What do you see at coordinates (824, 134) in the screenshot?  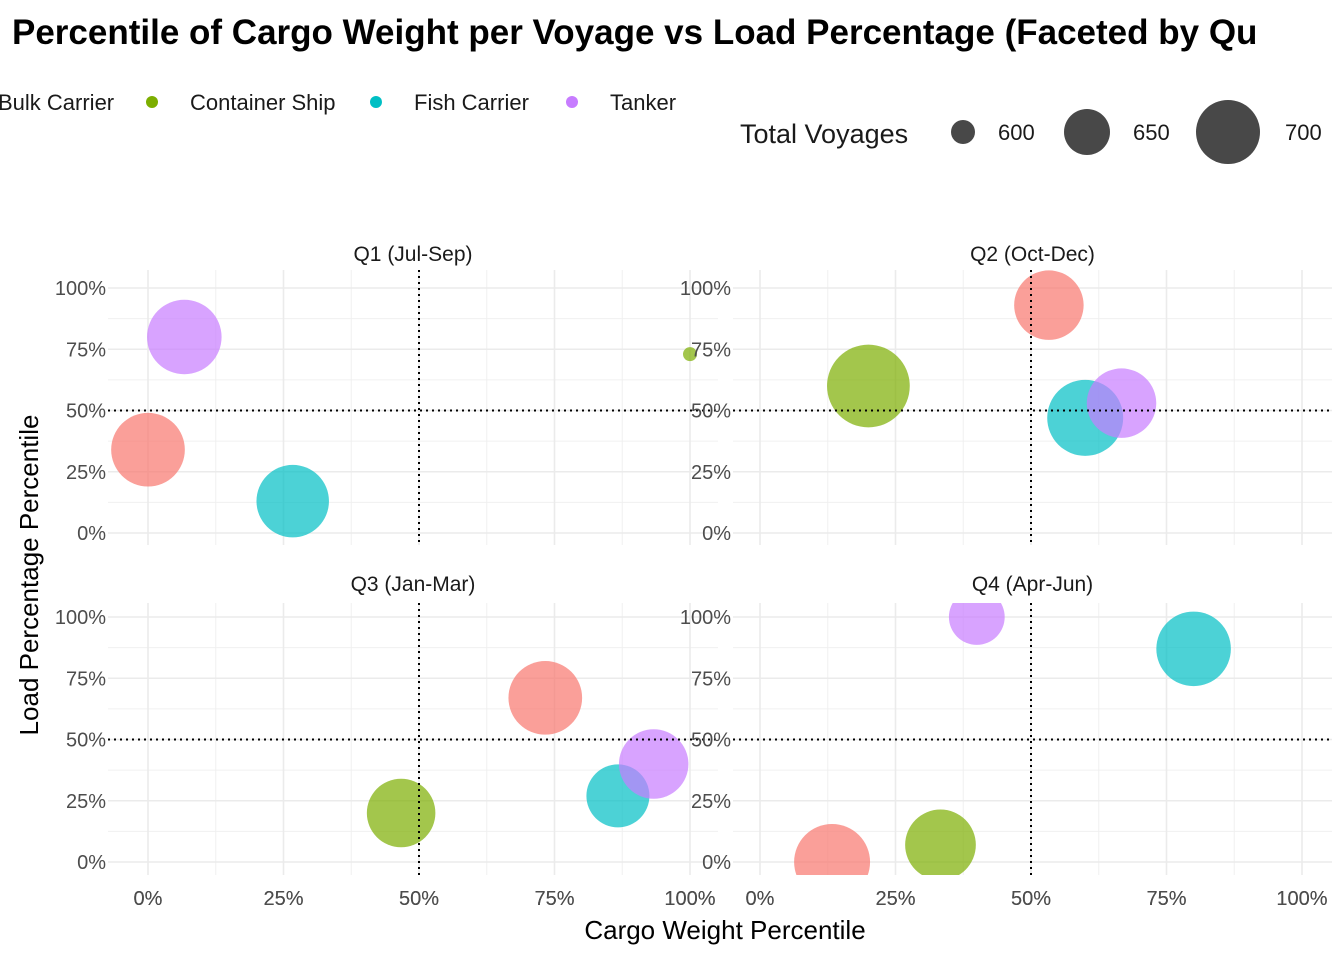 I see `size-legend-title: Total Voyages` at bounding box center [824, 134].